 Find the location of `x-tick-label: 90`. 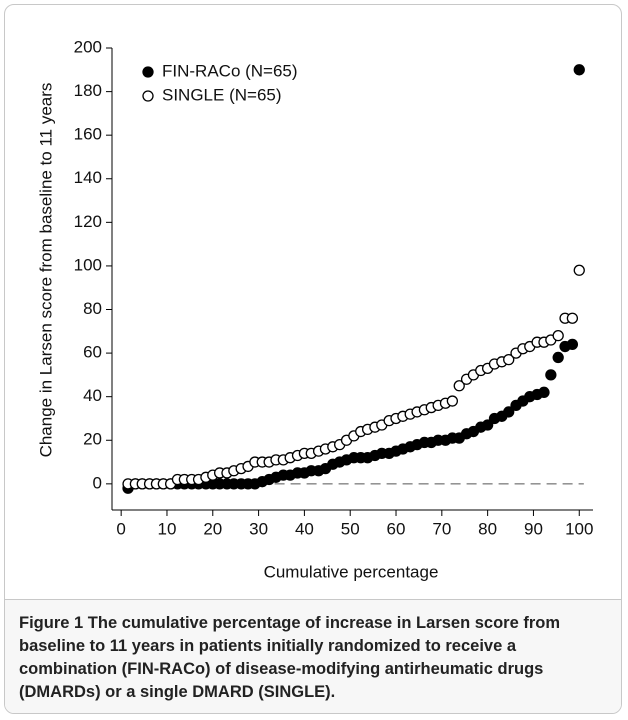

x-tick-label: 90 is located at coordinates (533, 528).